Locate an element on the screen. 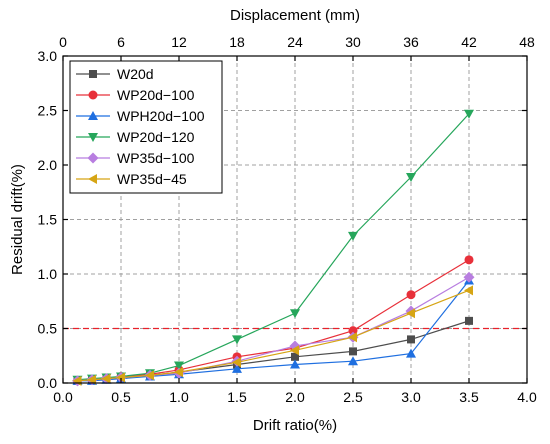  x-tick-label: 1.5 is located at coordinates (237, 397).